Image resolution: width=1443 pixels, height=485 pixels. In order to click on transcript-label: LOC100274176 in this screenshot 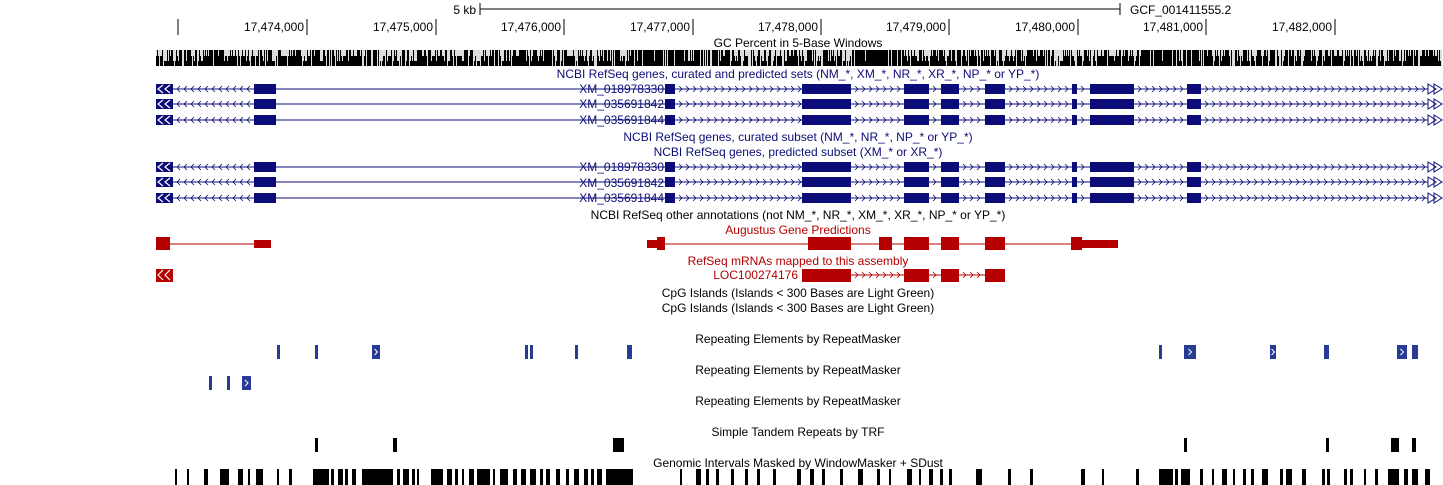, I will do `click(755, 275)`.